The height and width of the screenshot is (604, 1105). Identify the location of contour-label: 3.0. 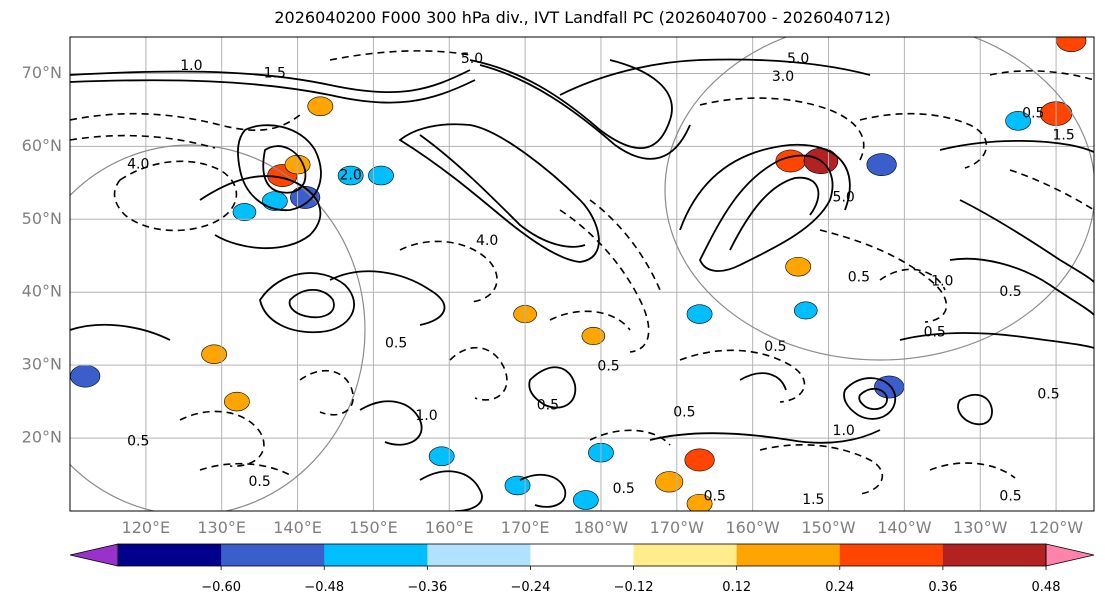
(783, 77).